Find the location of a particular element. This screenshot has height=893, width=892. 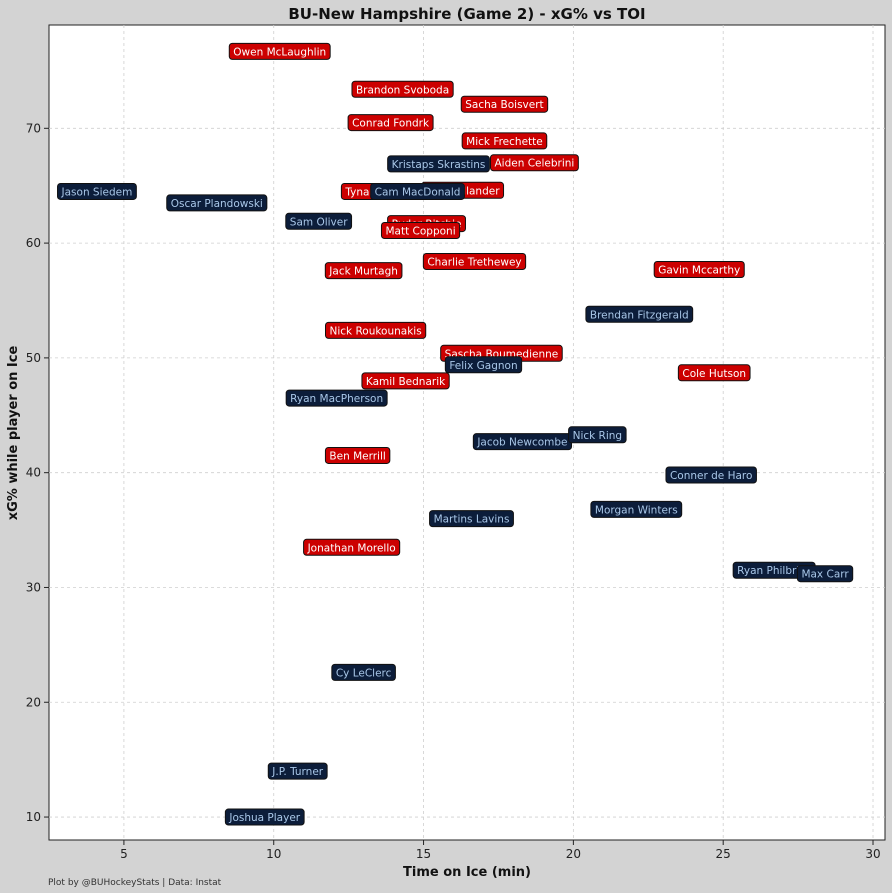

player-name: Cam MacDonald is located at coordinates (418, 192).